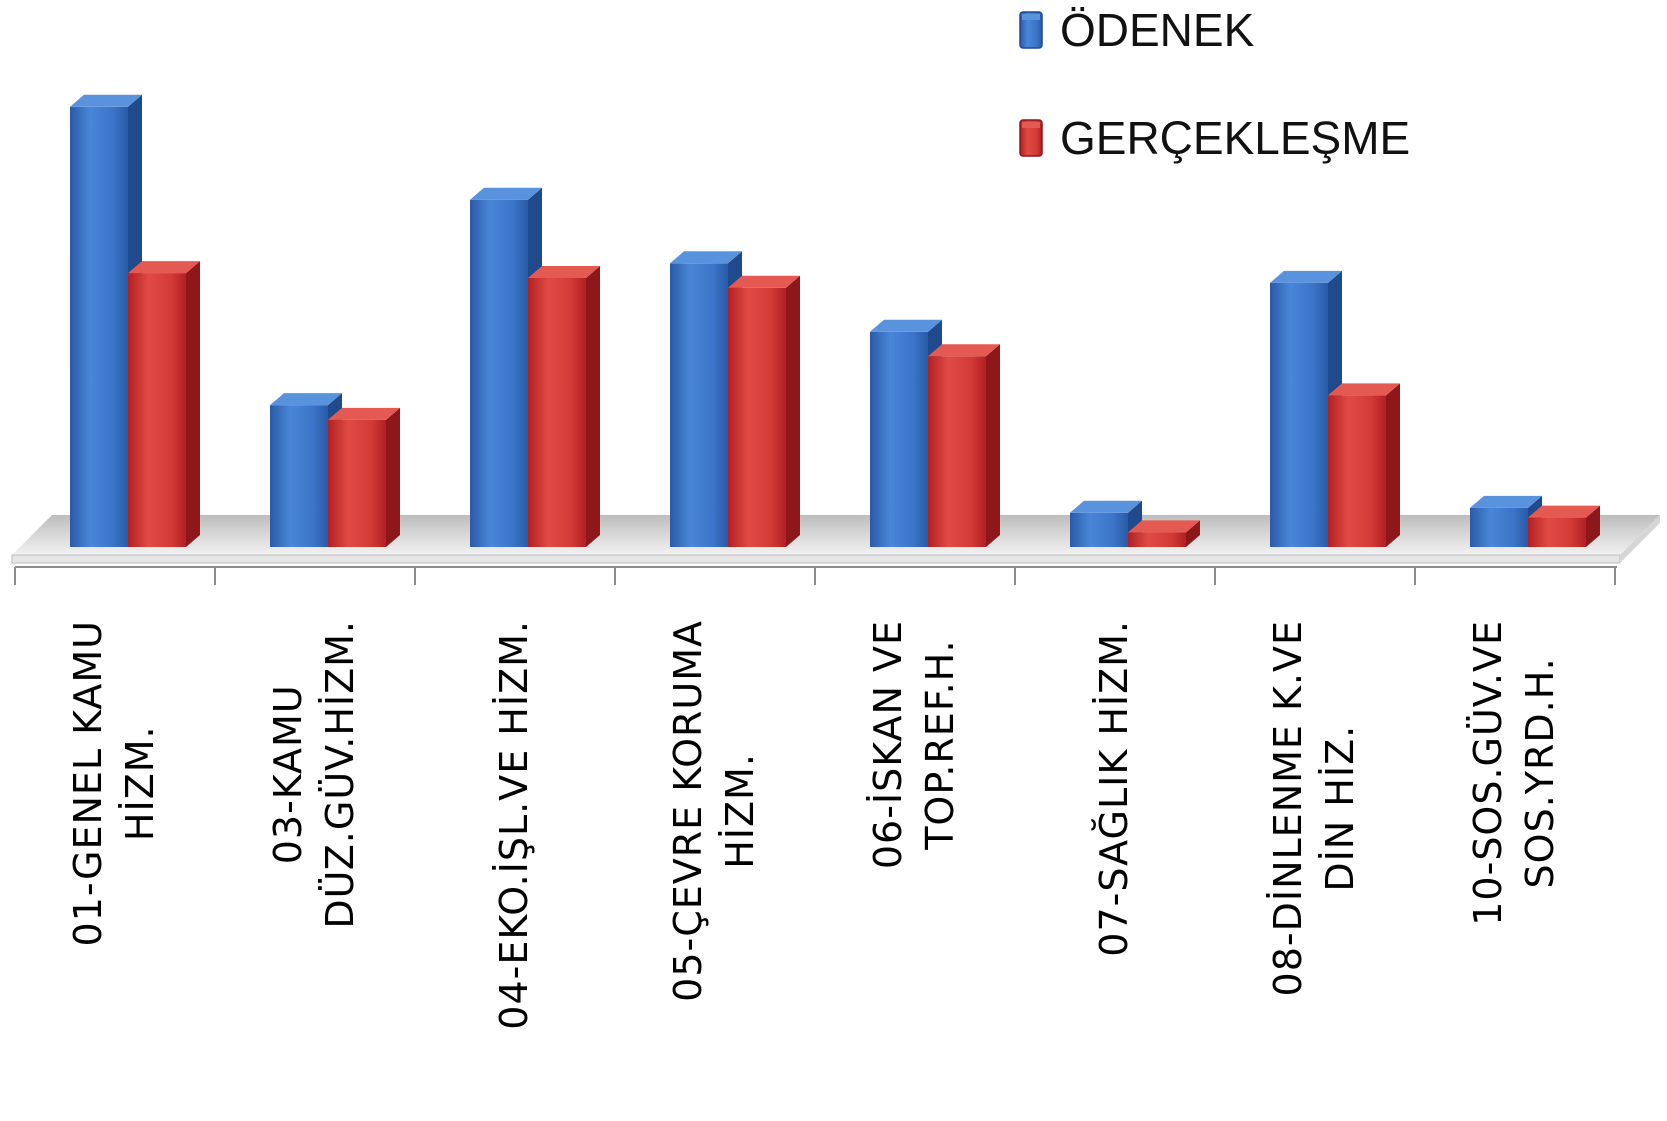  What do you see at coordinates (816, 559) in the screenshot?
I see `chart-floor-edge` at bounding box center [816, 559].